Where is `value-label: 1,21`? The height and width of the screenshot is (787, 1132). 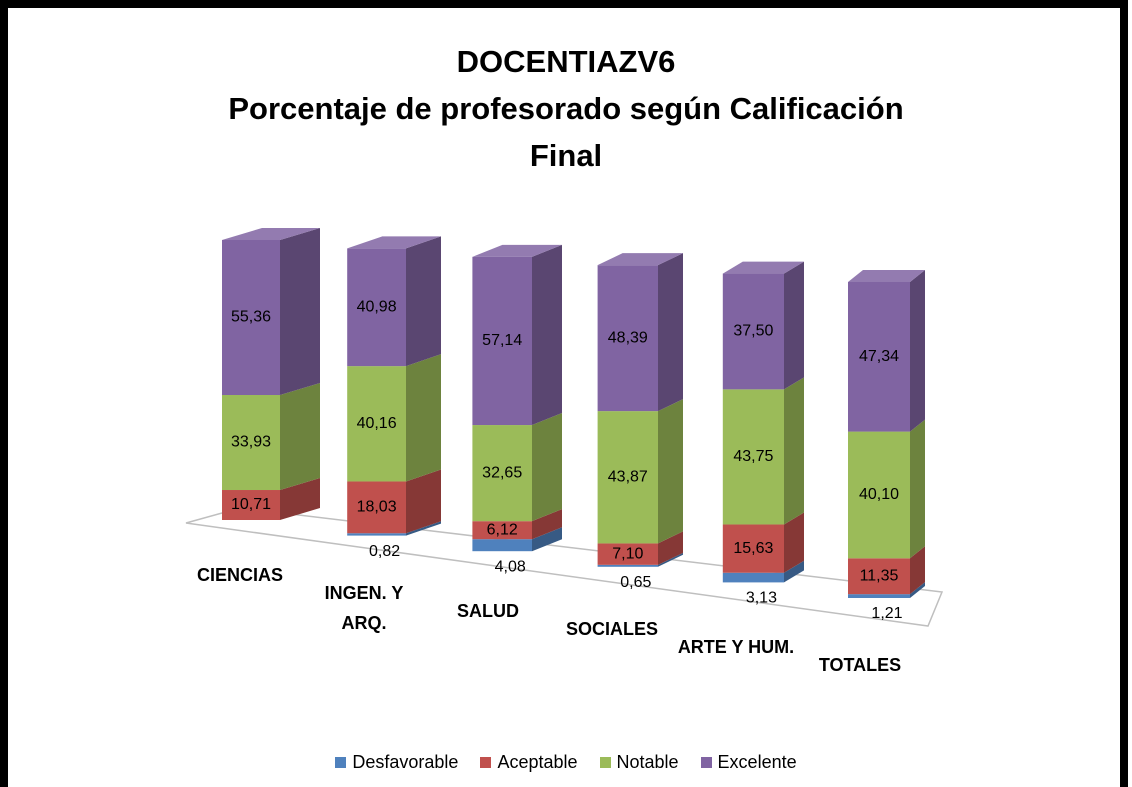 value-label: 1,21 is located at coordinates (886, 613).